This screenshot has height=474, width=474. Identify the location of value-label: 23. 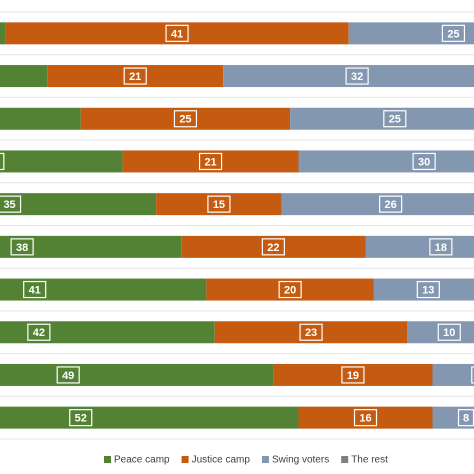
(311, 333).